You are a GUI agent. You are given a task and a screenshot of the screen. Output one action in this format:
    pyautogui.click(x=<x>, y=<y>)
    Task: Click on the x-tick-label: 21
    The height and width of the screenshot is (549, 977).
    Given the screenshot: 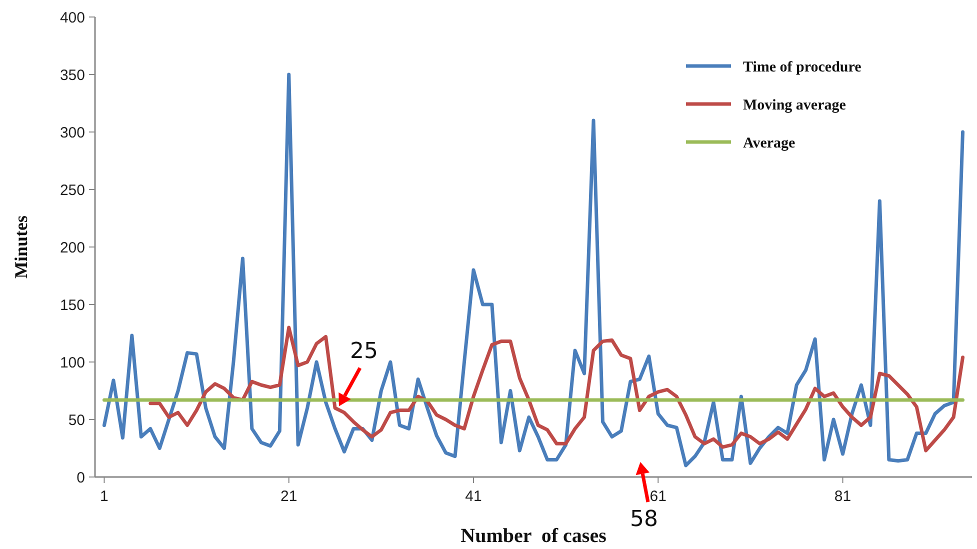 What is the action you would take?
    pyautogui.click(x=289, y=496)
    